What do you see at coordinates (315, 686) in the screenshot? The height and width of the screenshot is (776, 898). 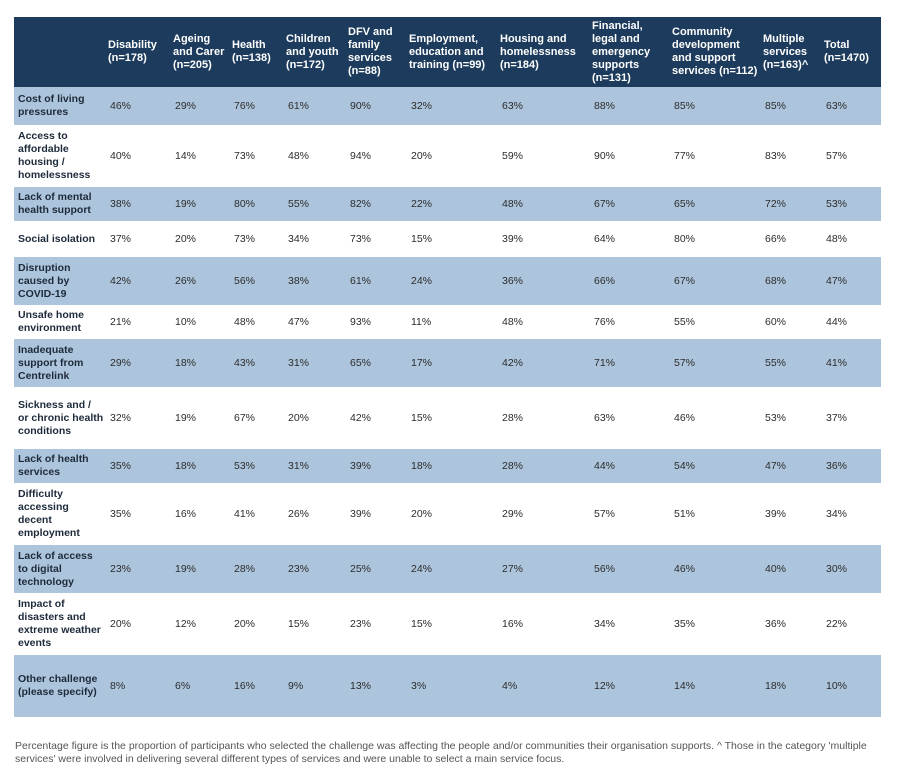 I see `table-cell: 9%` at bounding box center [315, 686].